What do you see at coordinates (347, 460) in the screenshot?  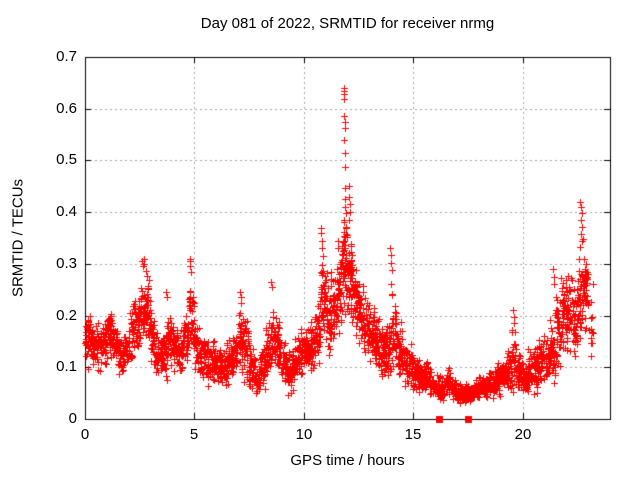 I see `x-axis-label: GPS time / hours` at bounding box center [347, 460].